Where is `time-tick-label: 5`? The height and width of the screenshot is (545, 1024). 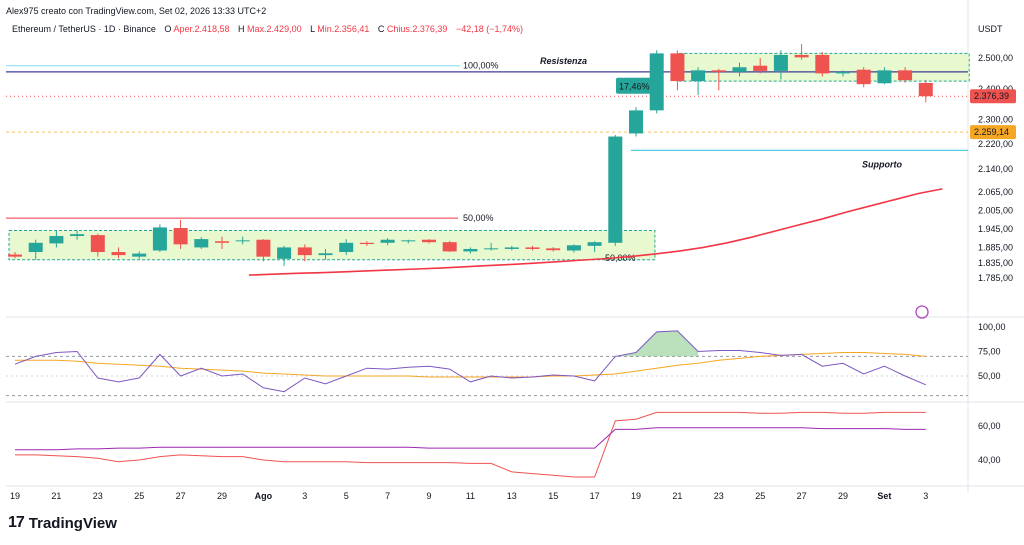 time-tick-label: 5 is located at coordinates (346, 496).